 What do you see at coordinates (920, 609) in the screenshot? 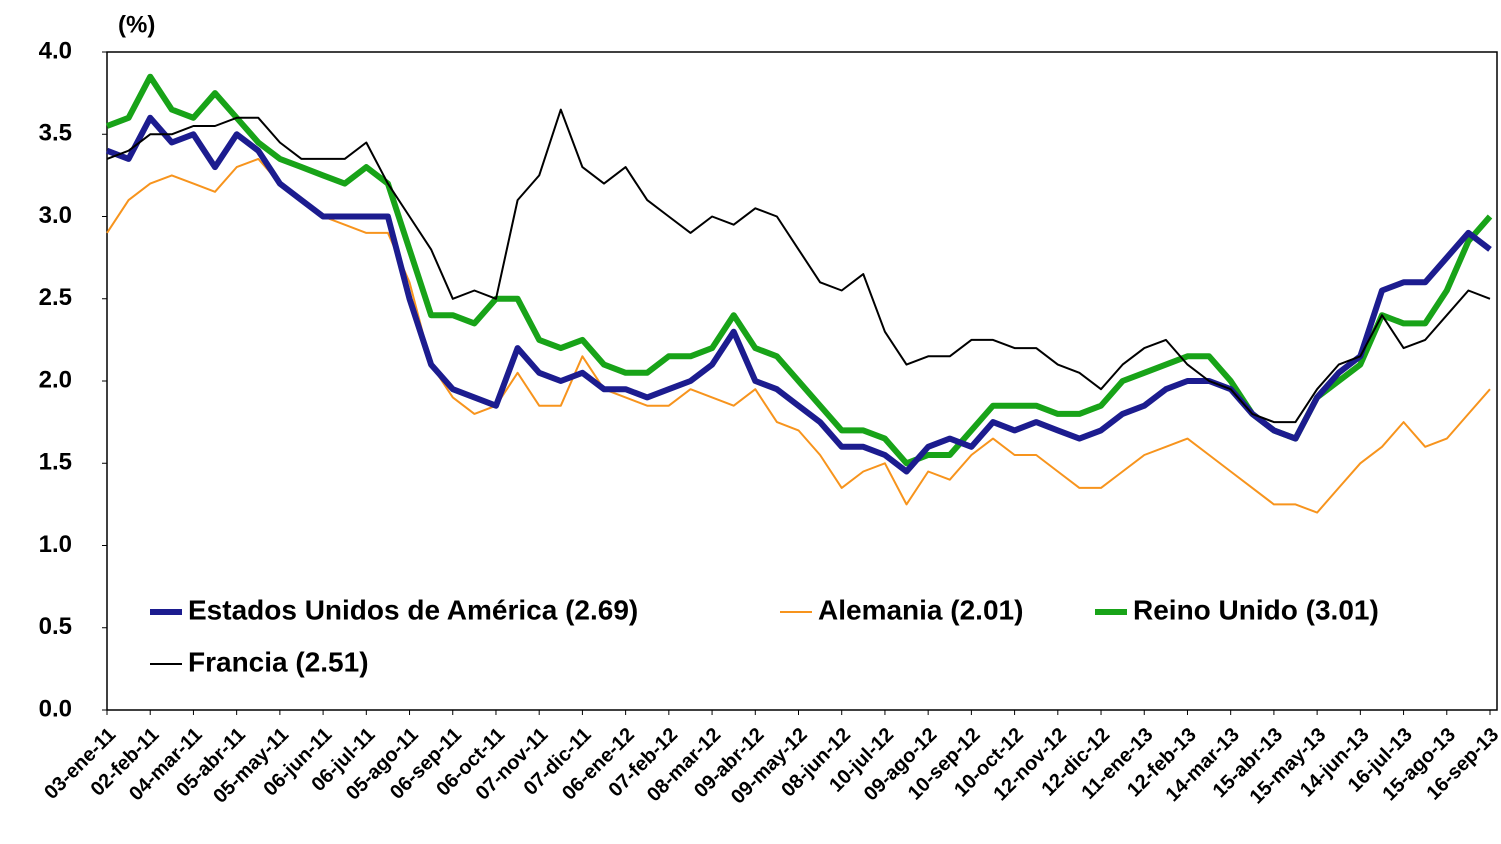
I see `legend-label: Alemania (2.01)` at bounding box center [920, 609].